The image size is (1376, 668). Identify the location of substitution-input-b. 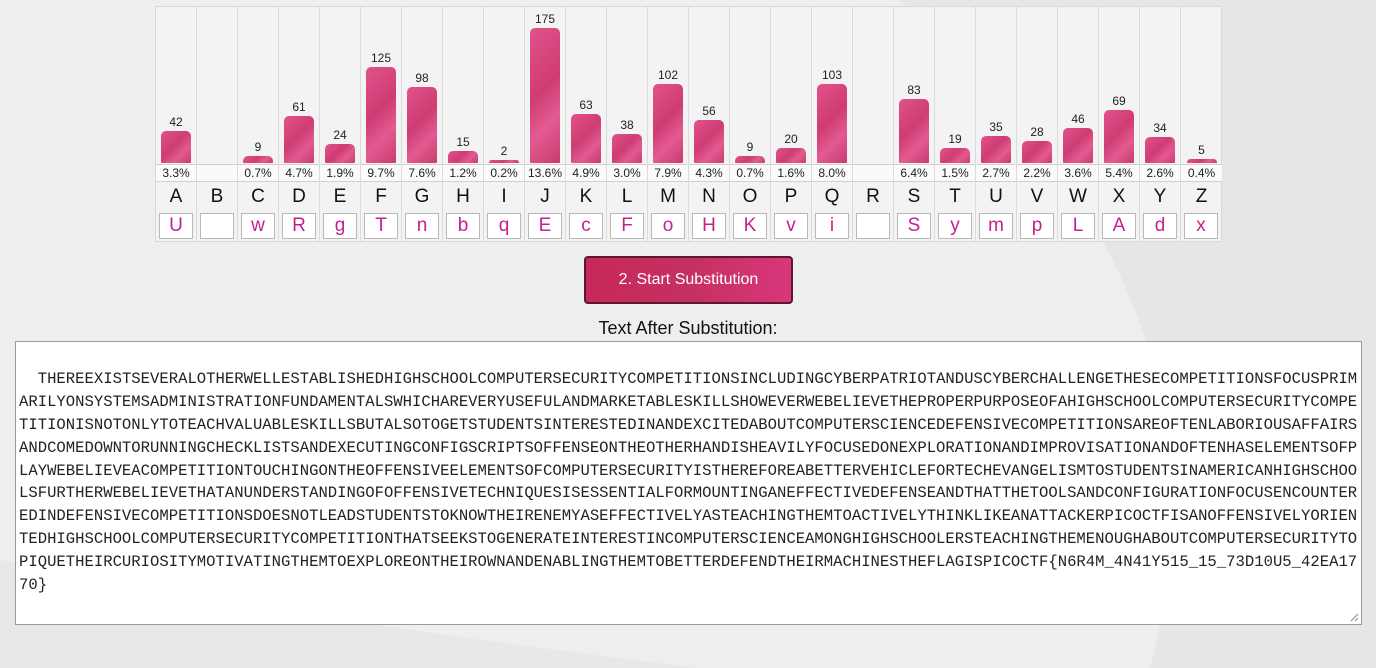
(217, 226).